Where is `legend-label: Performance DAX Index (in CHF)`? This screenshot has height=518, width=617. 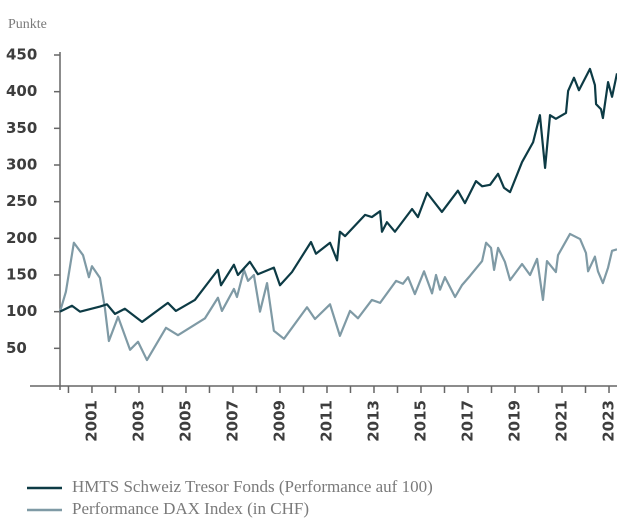
legend-label: Performance DAX Index (in CHF) is located at coordinates (190, 508).